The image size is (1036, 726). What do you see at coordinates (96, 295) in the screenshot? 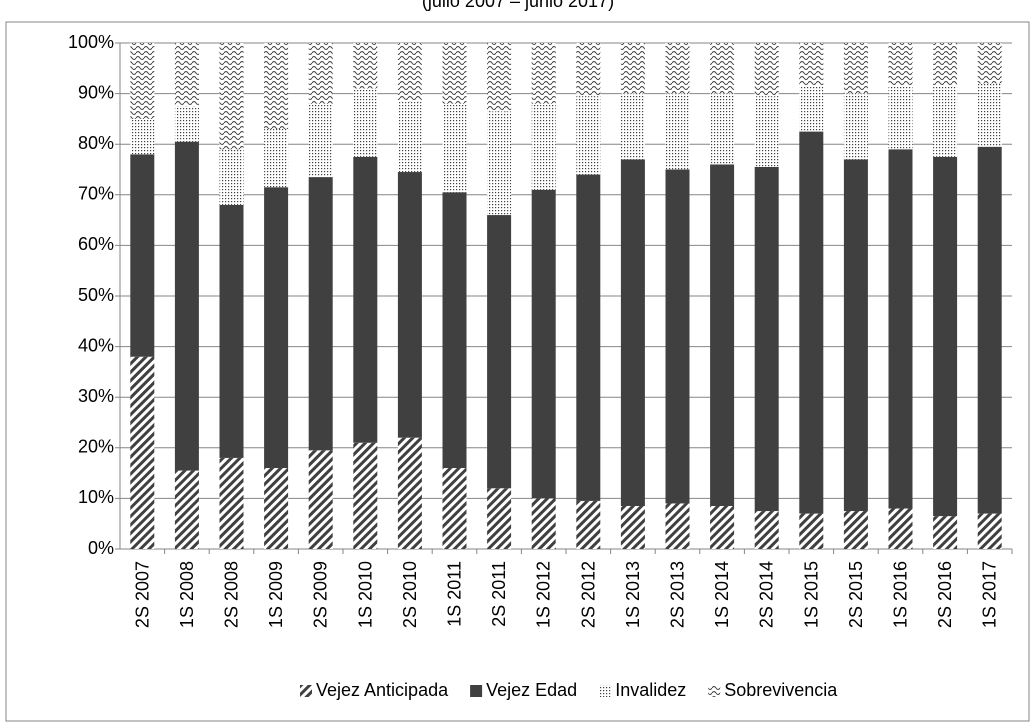
I see `y-tick-label: 50%` at bounding box center [96, 295].